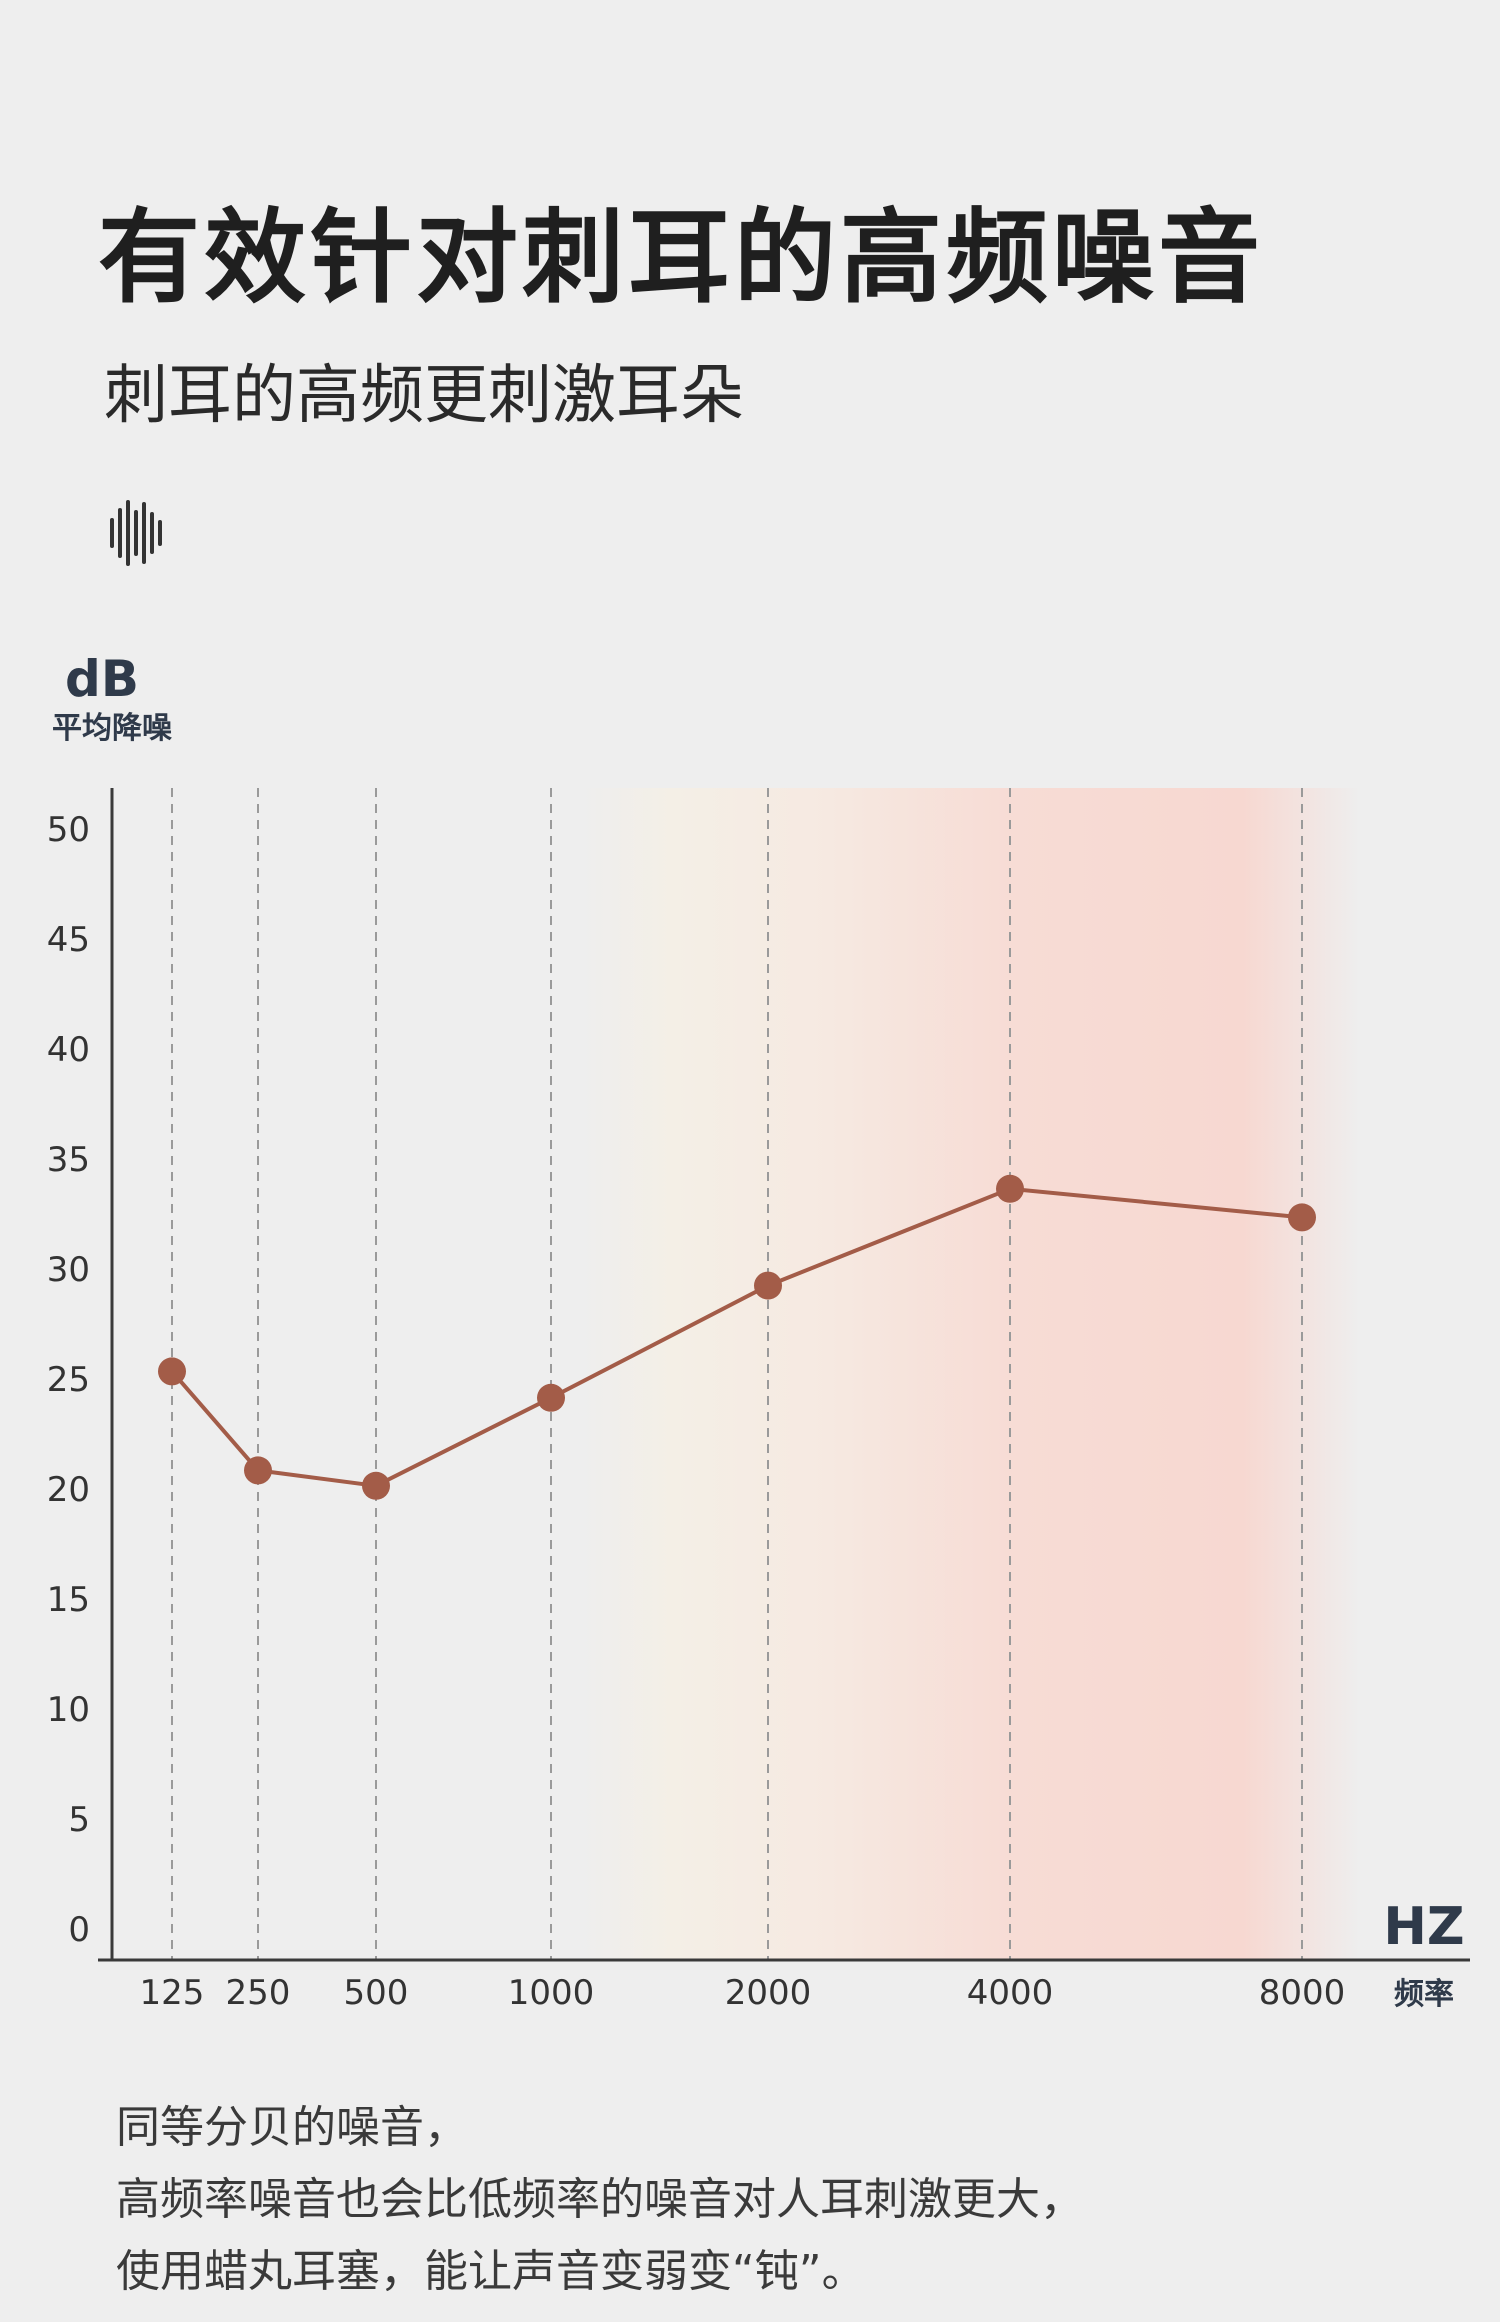 The width and height of the screenshot is (1500, 2322). Describe the element at coordinates (768, 1993) in the screenshot. I see `x-tick-label: 2000` at that location.